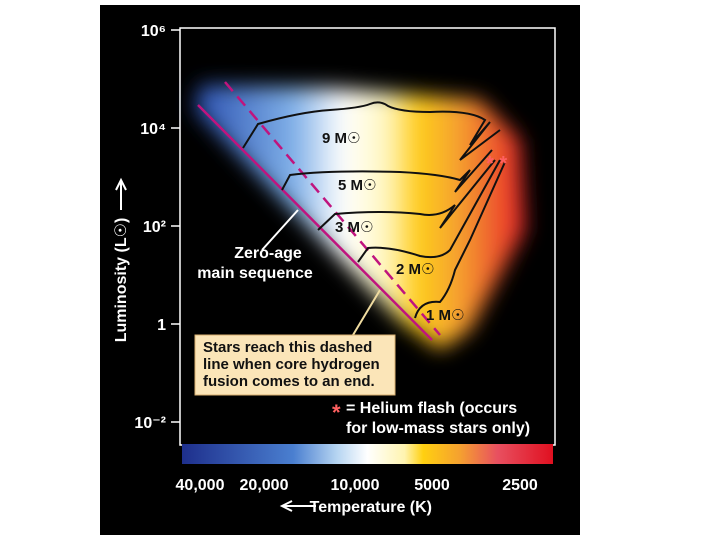 This screenshot has width=720, height=545. I want to click on note-line: fusion comes to an end., so click(289, 381).